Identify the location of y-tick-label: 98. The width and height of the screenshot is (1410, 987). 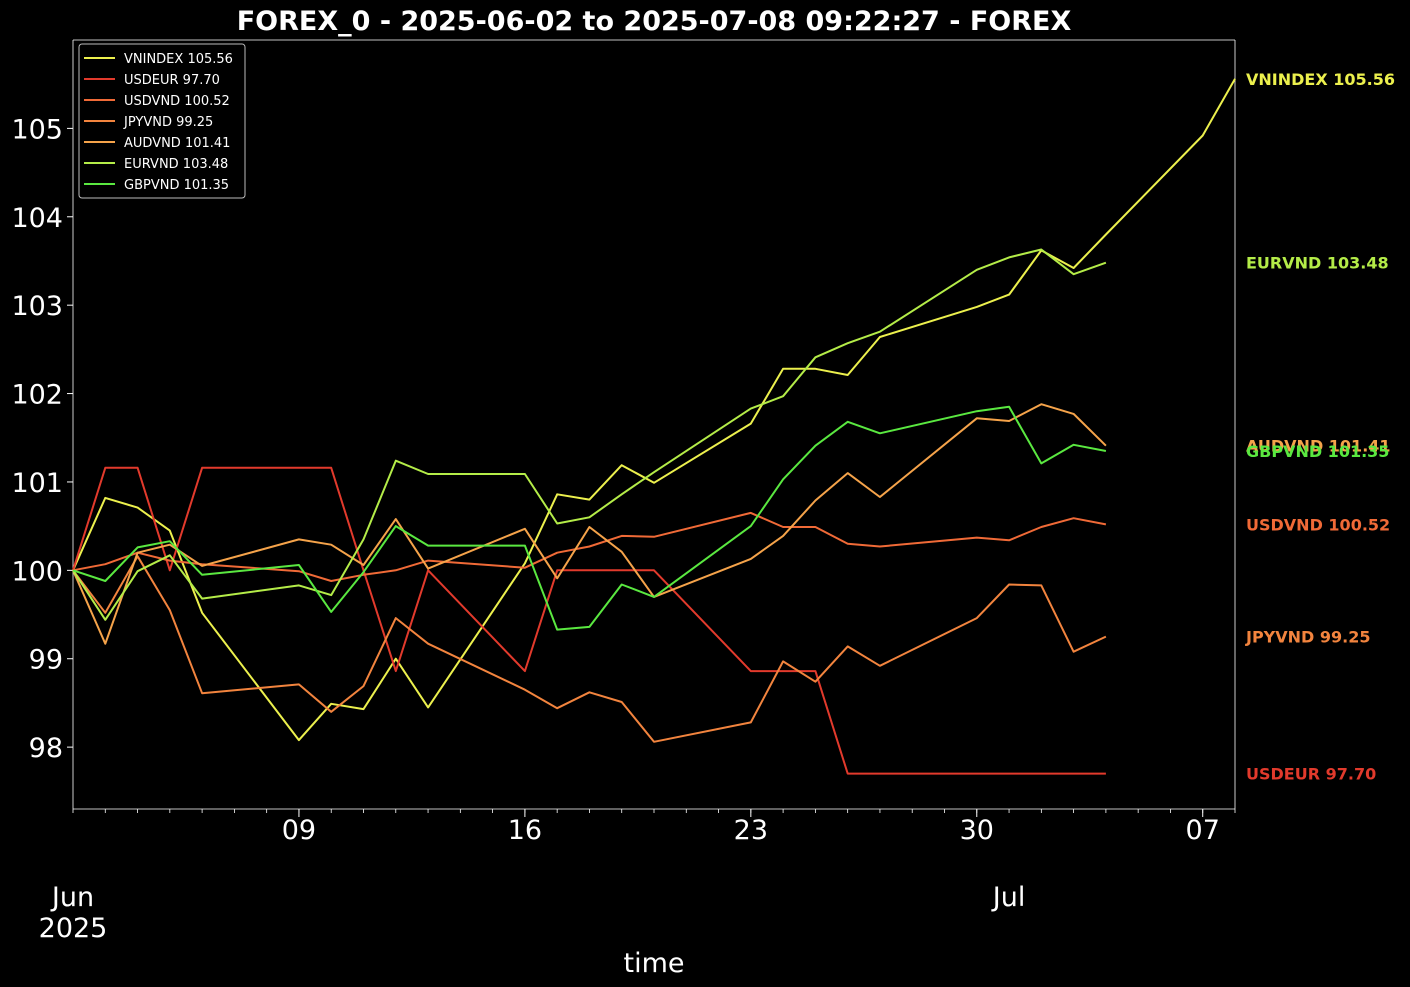
(46, 748).